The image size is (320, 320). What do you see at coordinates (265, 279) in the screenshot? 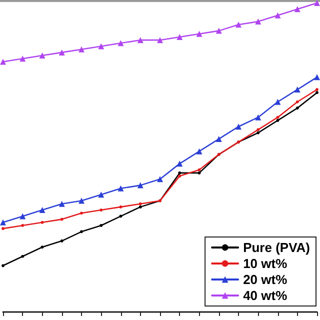
I see `legend-label: 20 wt%` at bounding box center [265, 279].